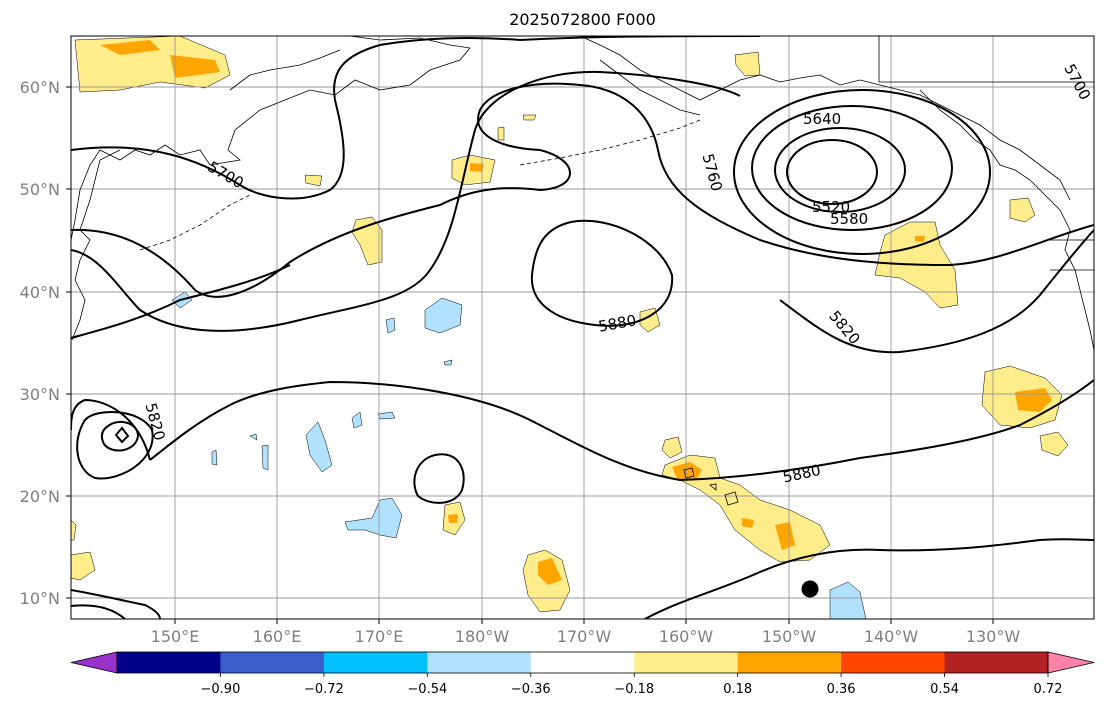  Describe the element at coordinates (40, 496) in the screenshot. I see `lat-label: 20°N` at that location.